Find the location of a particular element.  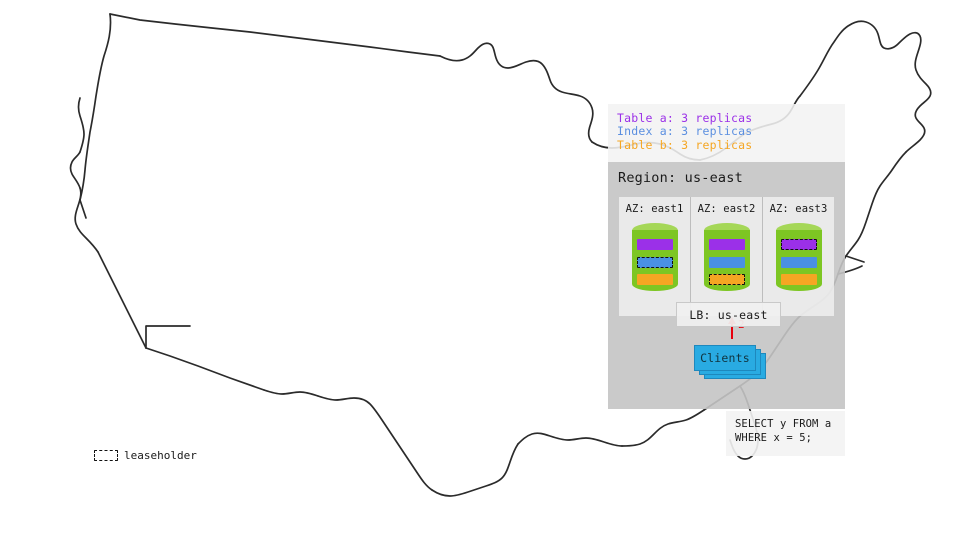

availability-zone-east1: AZ: east1 is located at coordinates (655, 256).